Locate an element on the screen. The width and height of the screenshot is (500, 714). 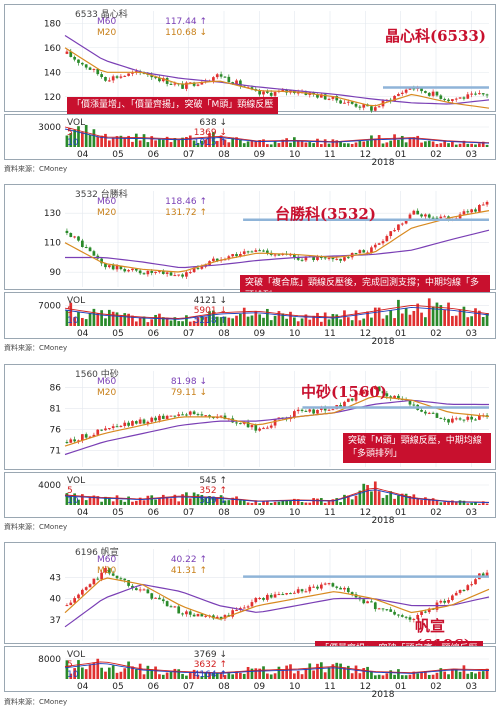
month-label: 10 is located at coordinates (295, 687).